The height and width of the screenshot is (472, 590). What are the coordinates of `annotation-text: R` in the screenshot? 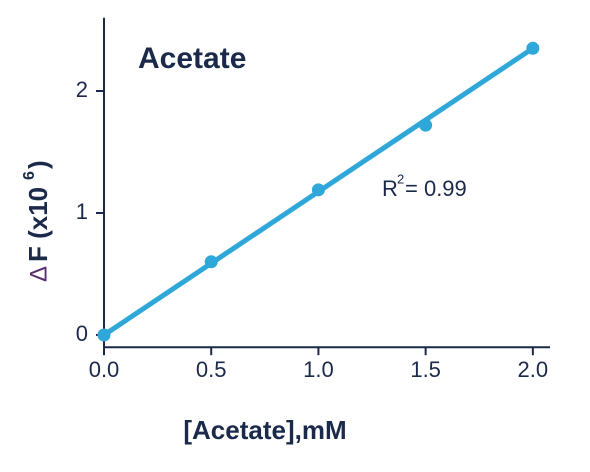 It's located at (390, 188).